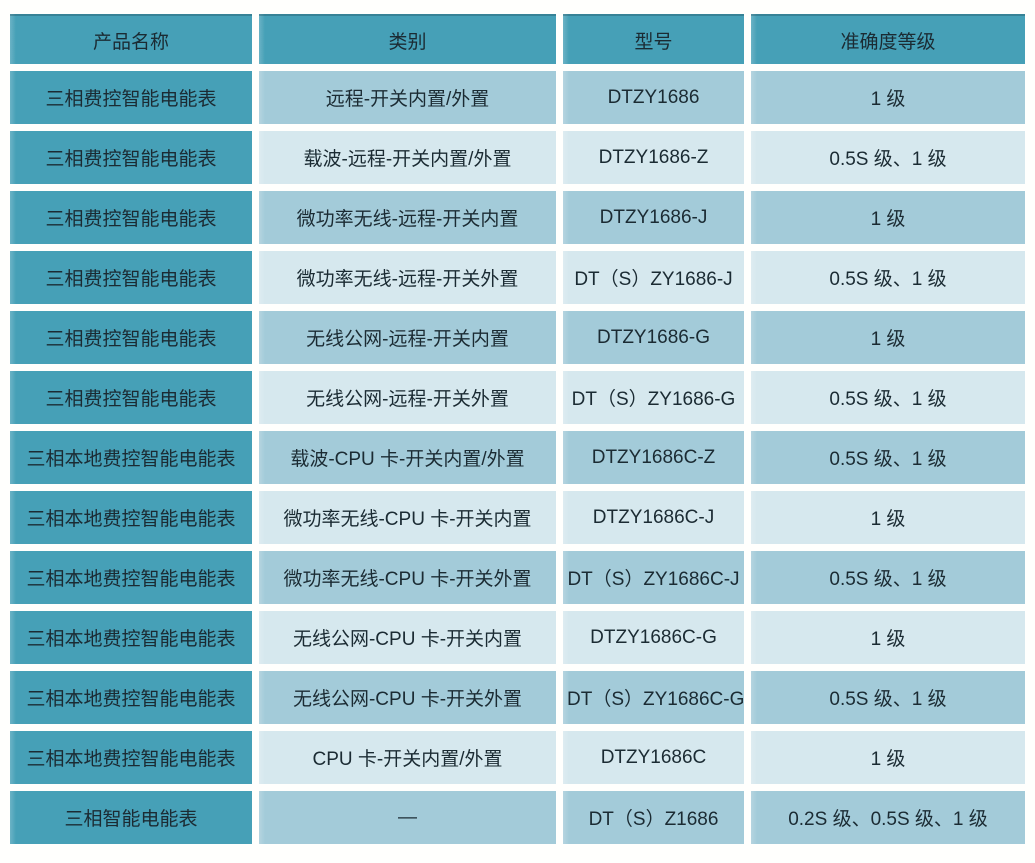  What do you see at coordinates (653, 97) in the screenshot?
I see `cell-model: DTZY1686` at bounding box center [653, 97].